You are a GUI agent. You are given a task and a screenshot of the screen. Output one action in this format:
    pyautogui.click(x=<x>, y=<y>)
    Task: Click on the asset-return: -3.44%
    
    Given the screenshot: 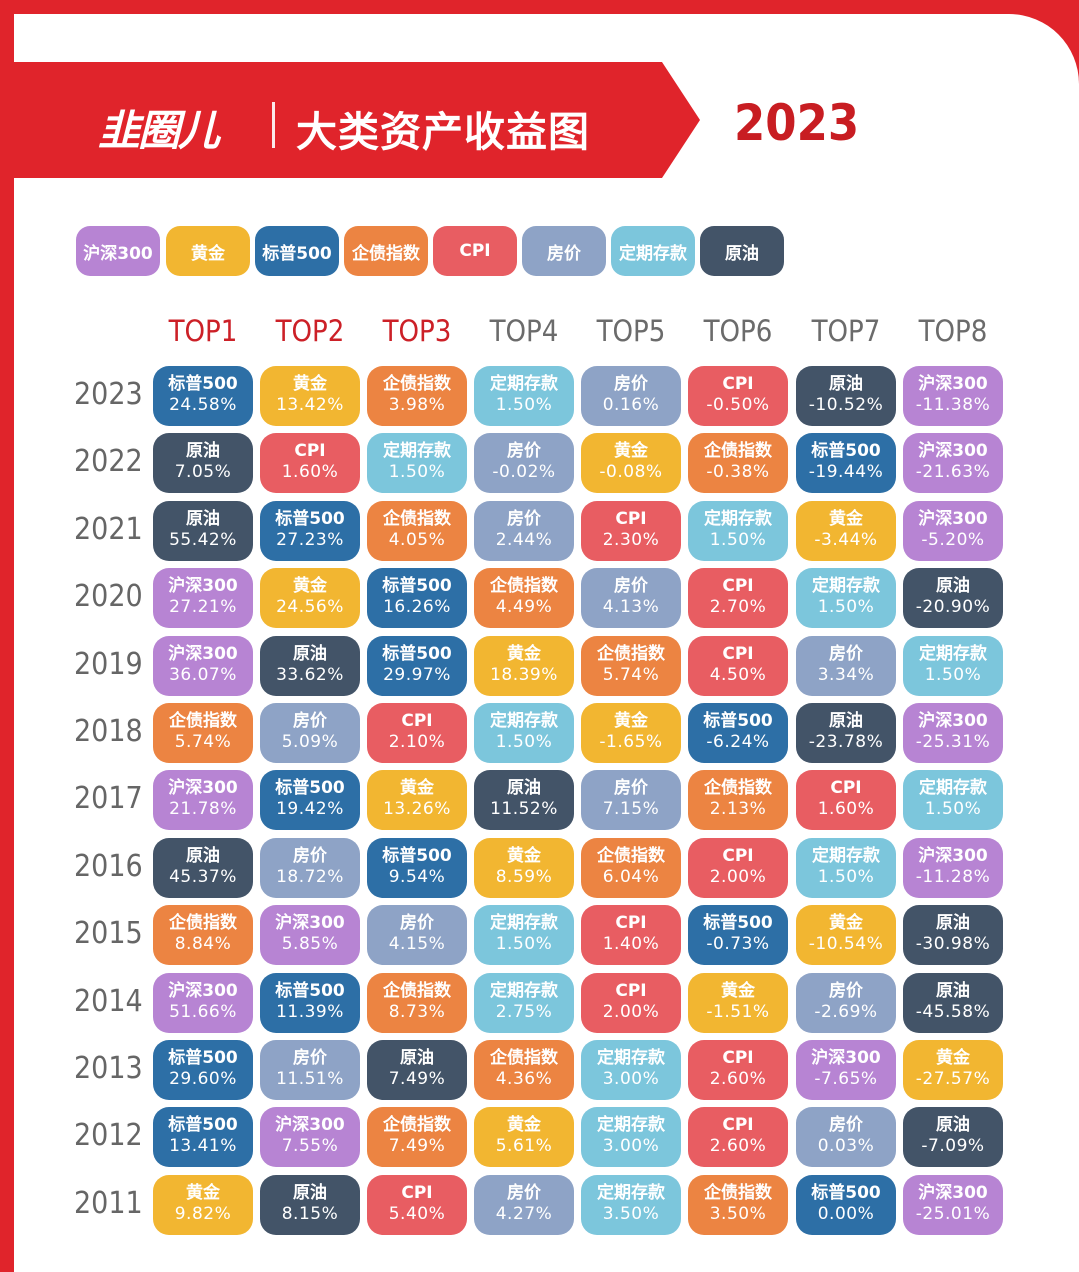 What is the action you would take?
    pyautogui.click(x=846, y=539)
    